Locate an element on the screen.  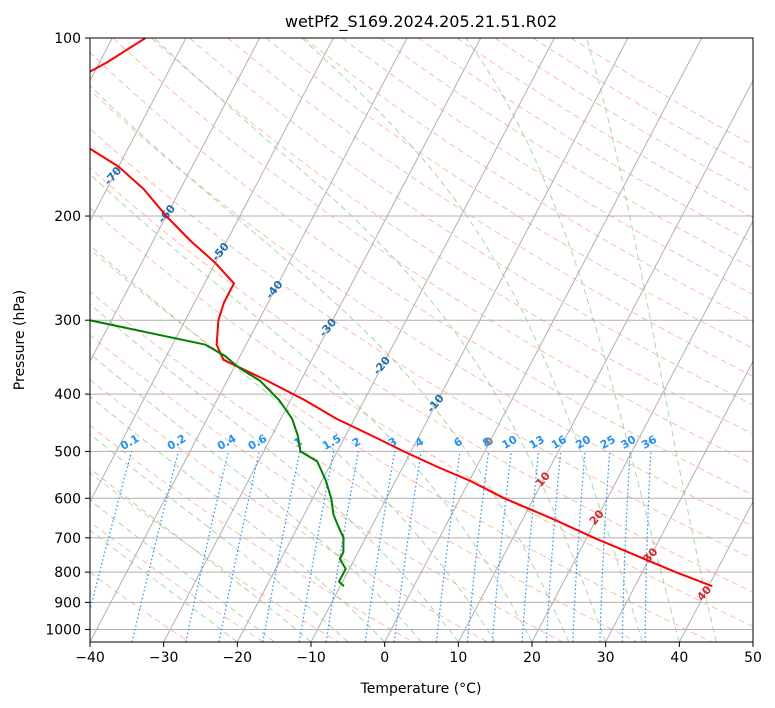
y-tick-label: 200 is located at coordinates (67, 217).